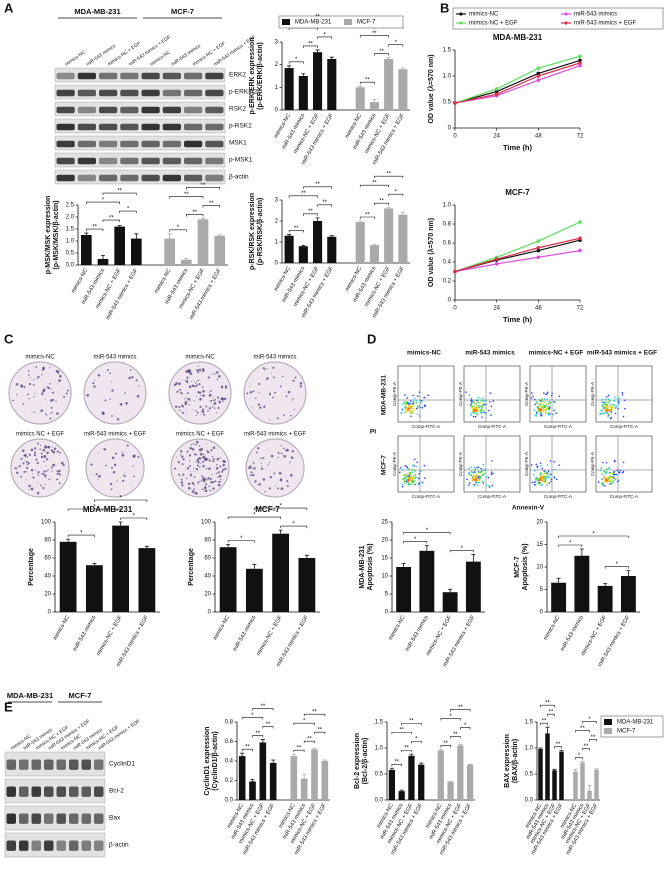  Describe the element at coordinates (539, 523) in the screenshot. I see `y-tick-label: 20` at that location.